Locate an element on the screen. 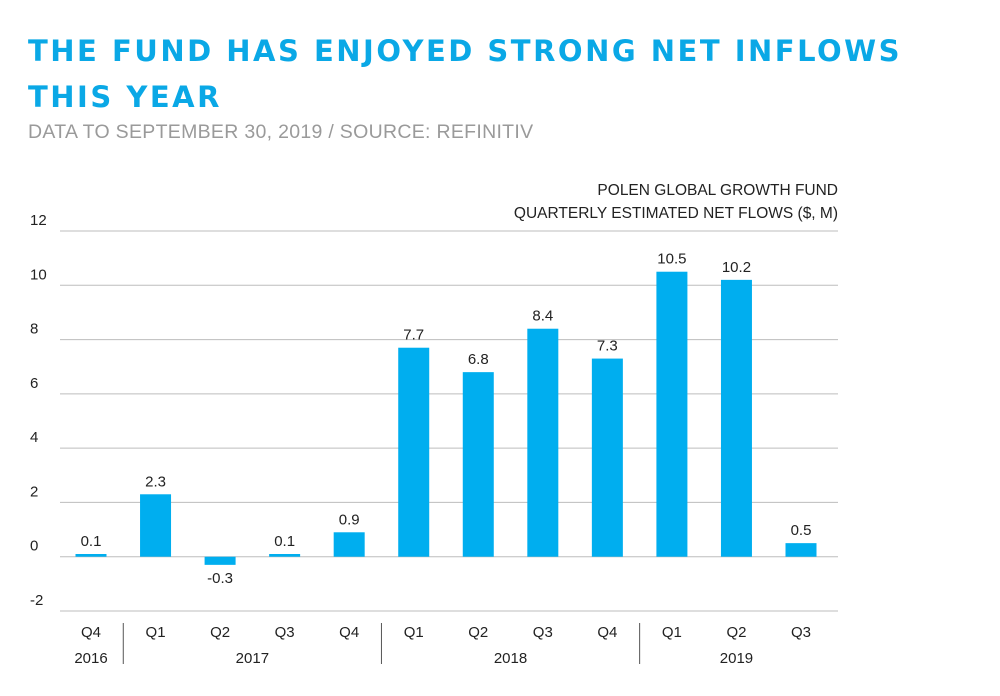 The height and width of the screenshot is (696, 1000). y-tick-label: 8 is located at coordinates (34, 329).